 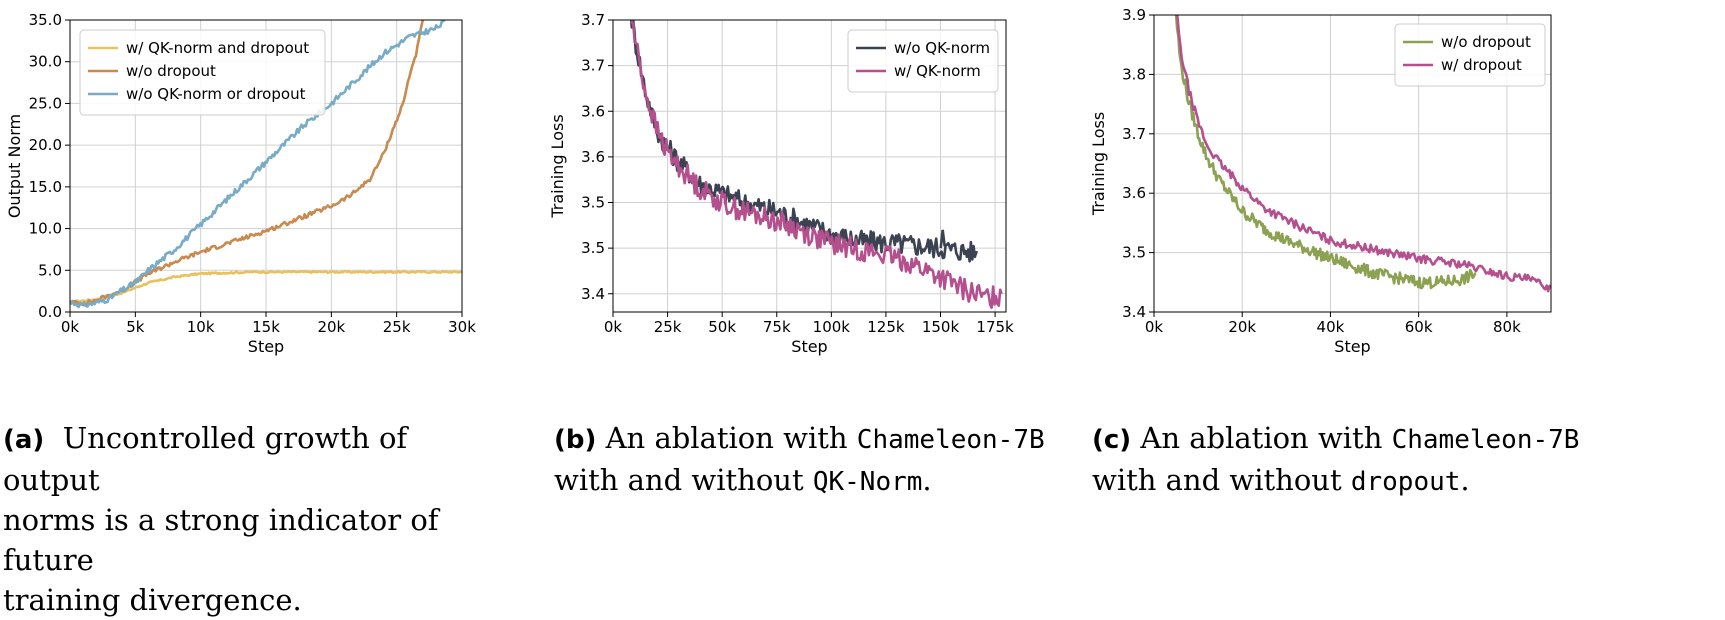 I want to click on legend-label: w/ QK-norm and dropout, so click(x=217, y=48).